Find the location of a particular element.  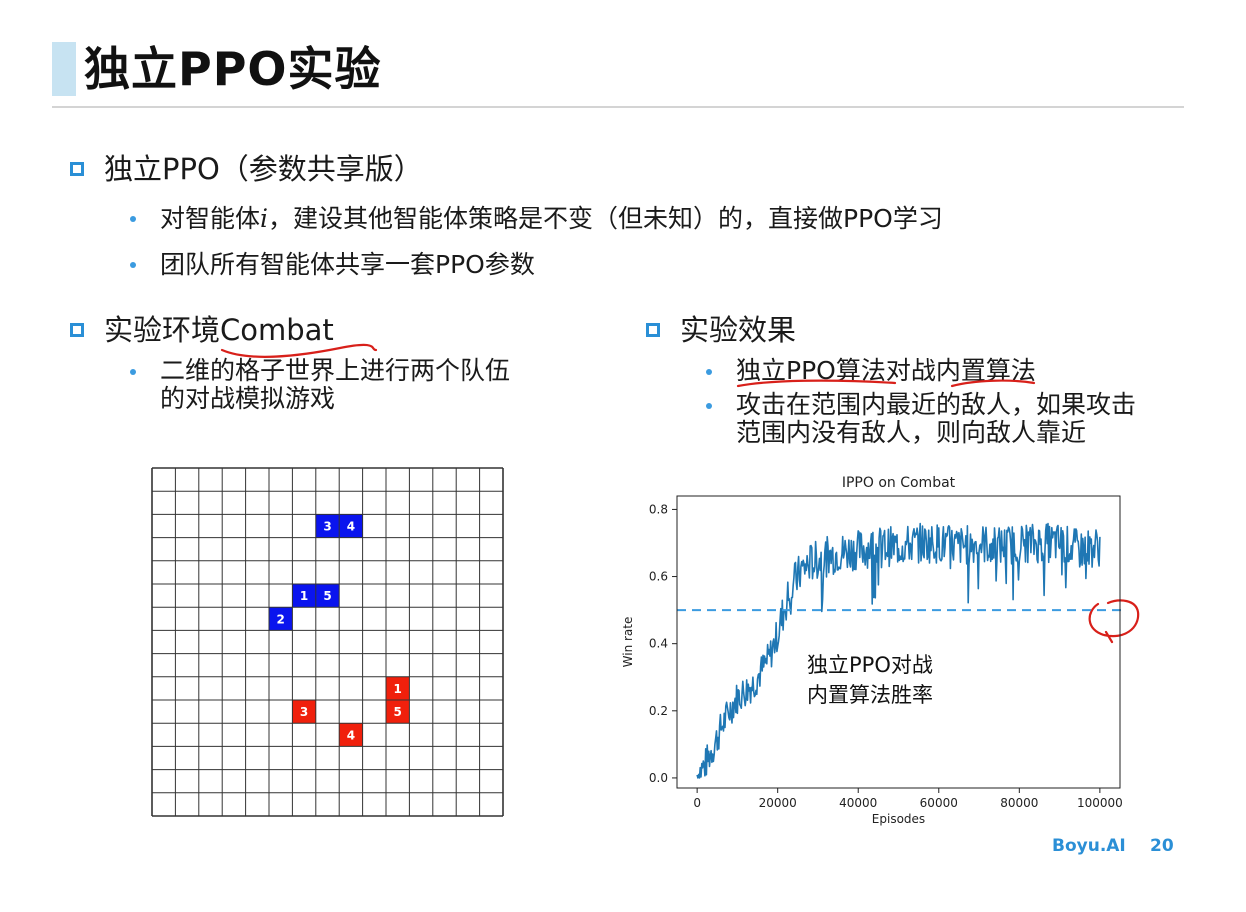

bullet-env-desc-line2: 的对战模拟游戏 is located at coordinates (248, 398).